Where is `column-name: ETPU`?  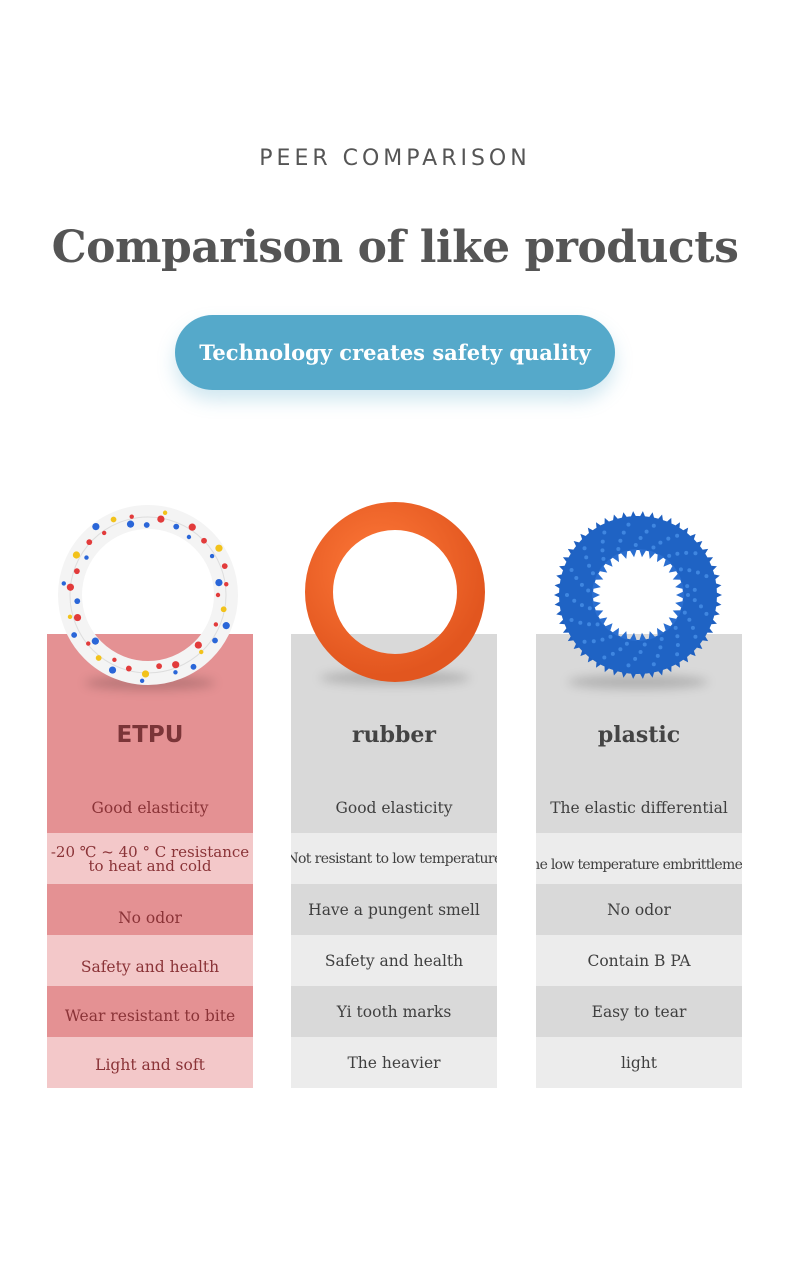 column-name: ETPU is located at coordinates (150, 735).